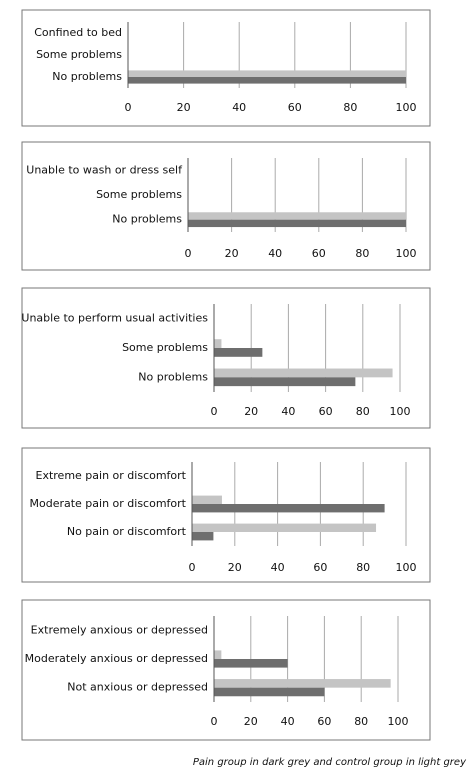 The width and height of the screenshot is (474, 779). I want to click on y-tick-label: Not anxious or depressed, so click(137, 687).